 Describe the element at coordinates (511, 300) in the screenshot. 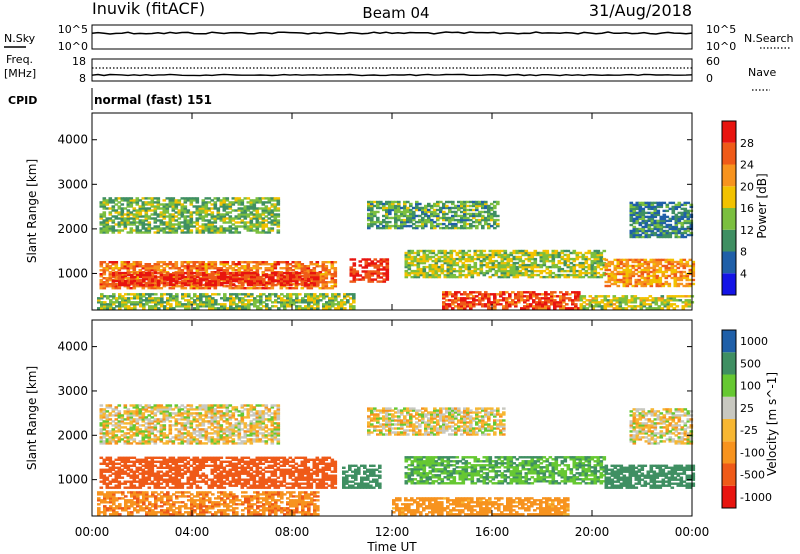

I see `power-echo-region` at that location.